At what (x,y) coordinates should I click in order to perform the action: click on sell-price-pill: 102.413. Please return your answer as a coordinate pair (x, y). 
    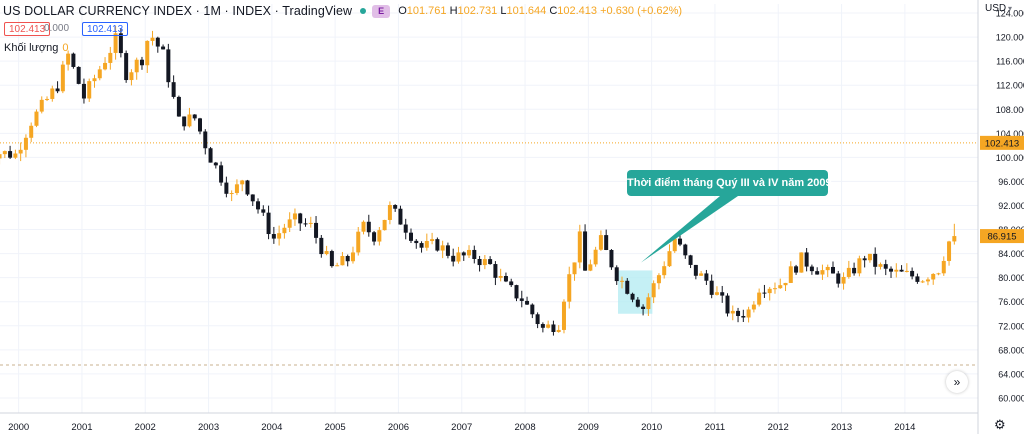
    Looking at the image, I should click on (27, 29).